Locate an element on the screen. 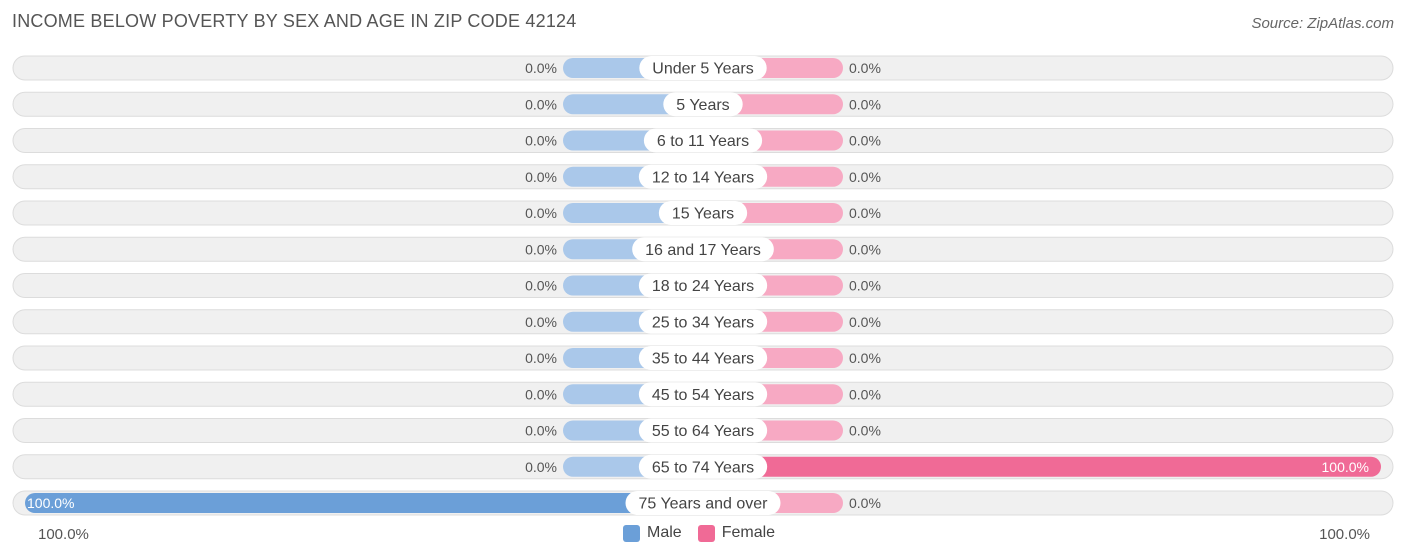  legend-swatch-female is located at coordinates (706, 533).